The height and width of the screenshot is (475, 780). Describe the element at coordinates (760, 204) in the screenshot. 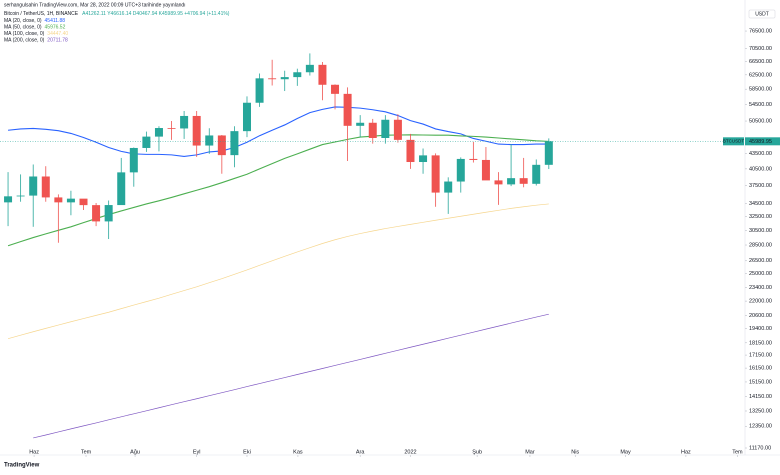

I see `y-tick-label: 34500.00` at that location.